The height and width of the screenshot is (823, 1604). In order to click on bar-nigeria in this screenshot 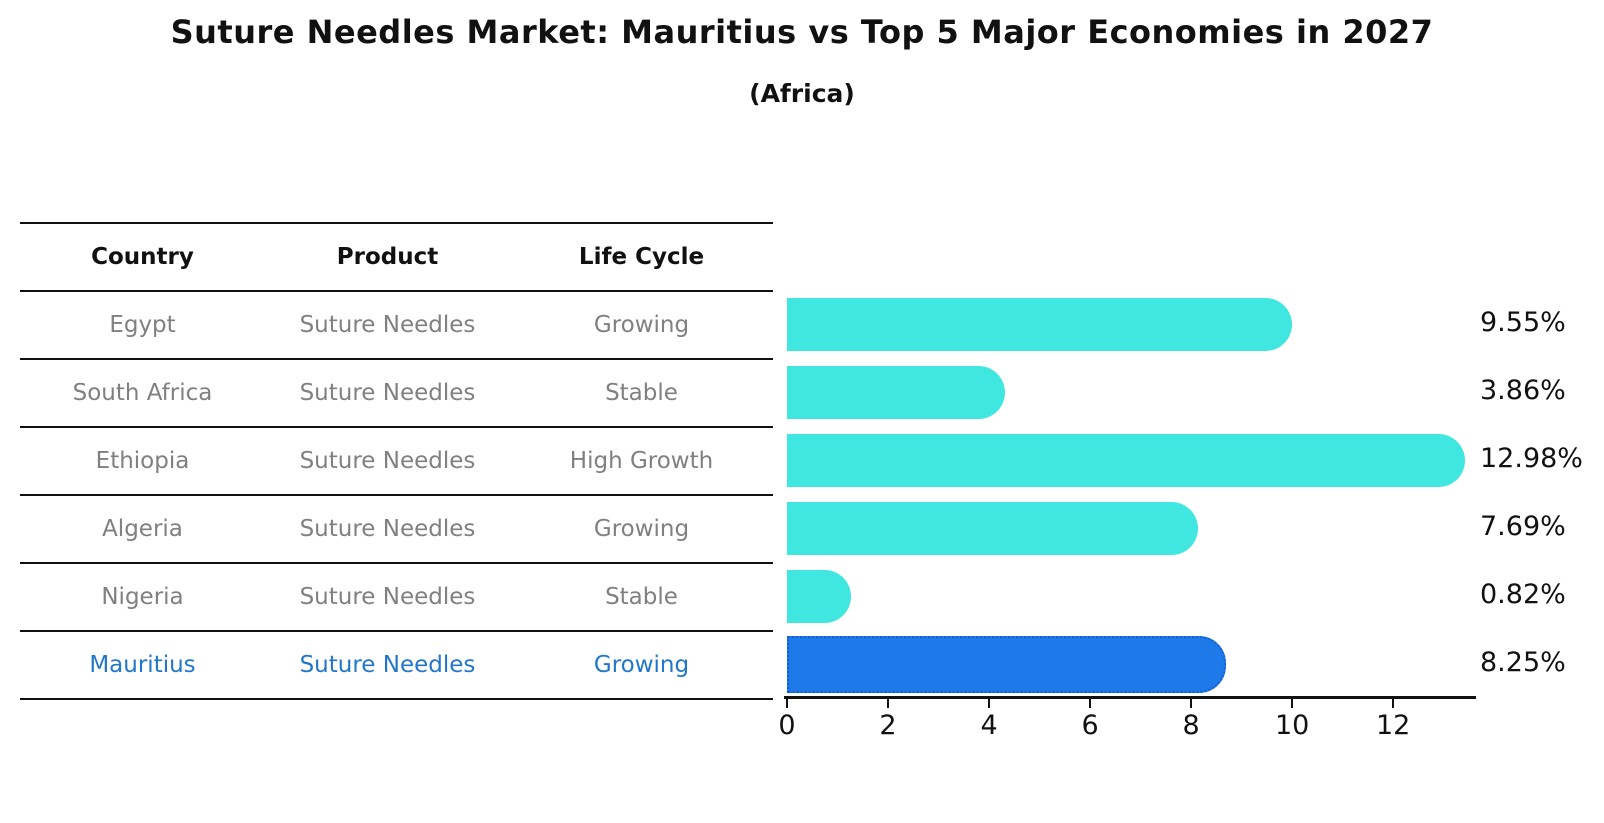, I will do `click(819, 596)`.